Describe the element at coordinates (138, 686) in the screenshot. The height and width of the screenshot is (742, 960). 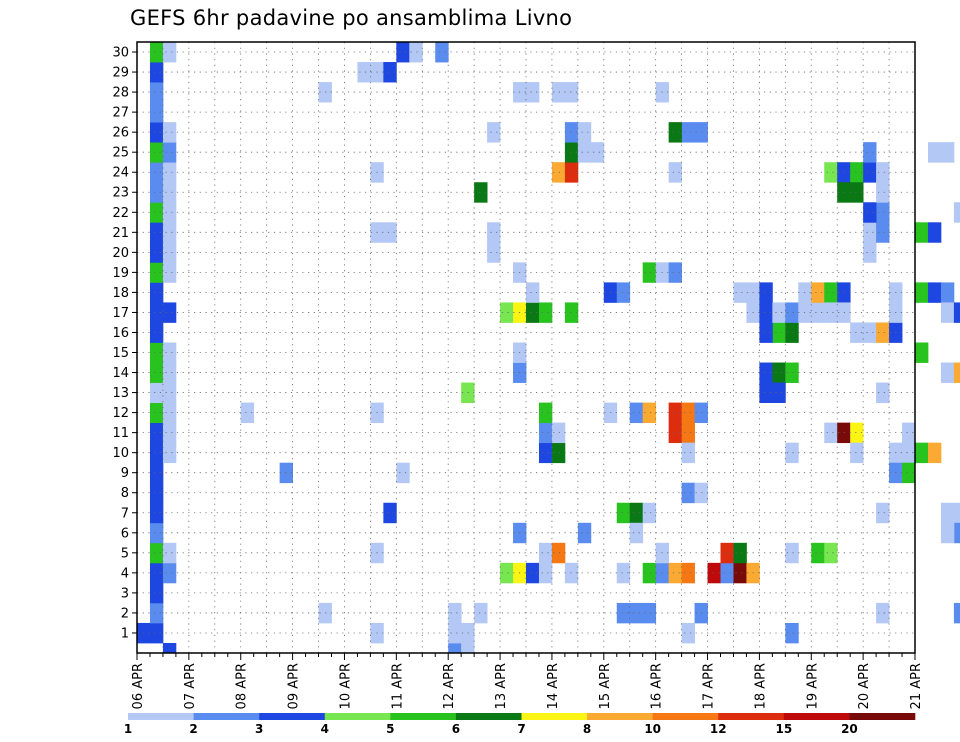
I see `x-tick-label: 06 APR` at that location.